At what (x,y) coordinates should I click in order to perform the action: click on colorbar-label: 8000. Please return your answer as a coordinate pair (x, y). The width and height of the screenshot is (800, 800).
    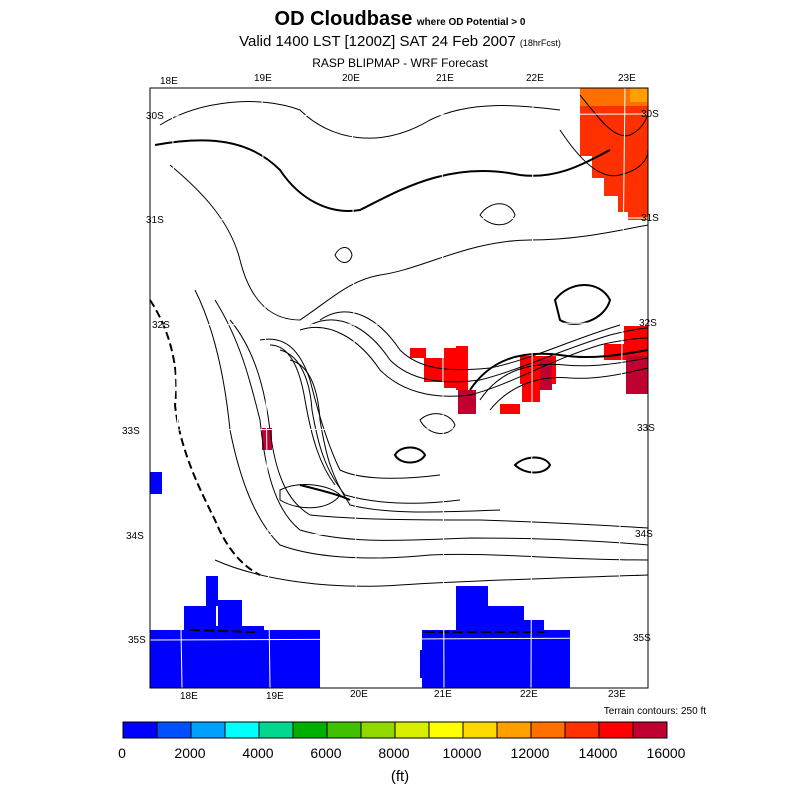
    Looking at the image, I should click on (394, 753).